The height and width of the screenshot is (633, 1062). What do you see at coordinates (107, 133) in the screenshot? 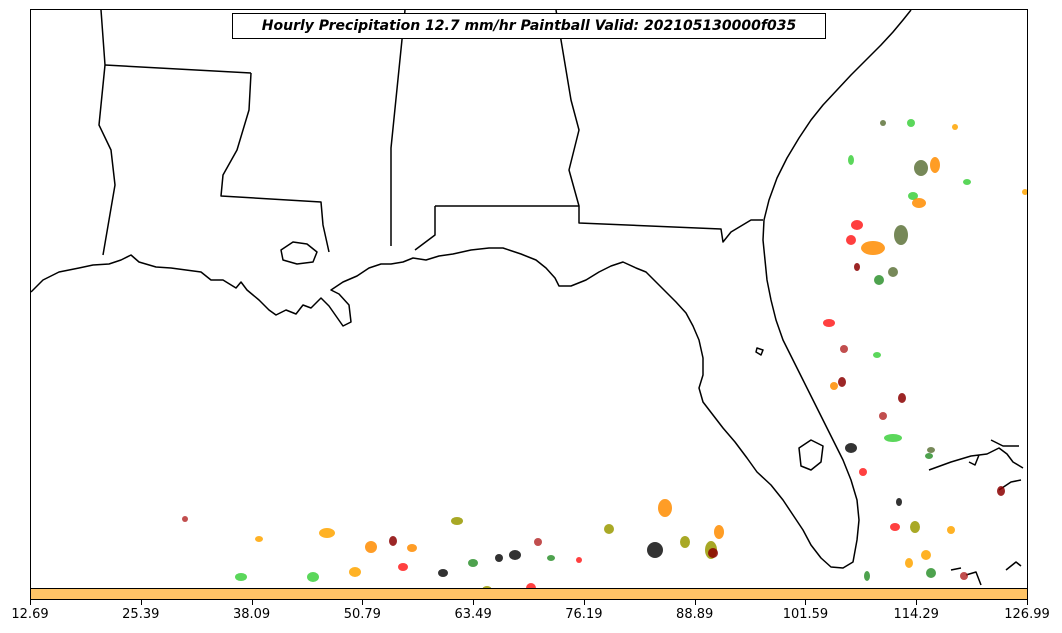
I see `border-tx-la` at bounding box center [107, 133].